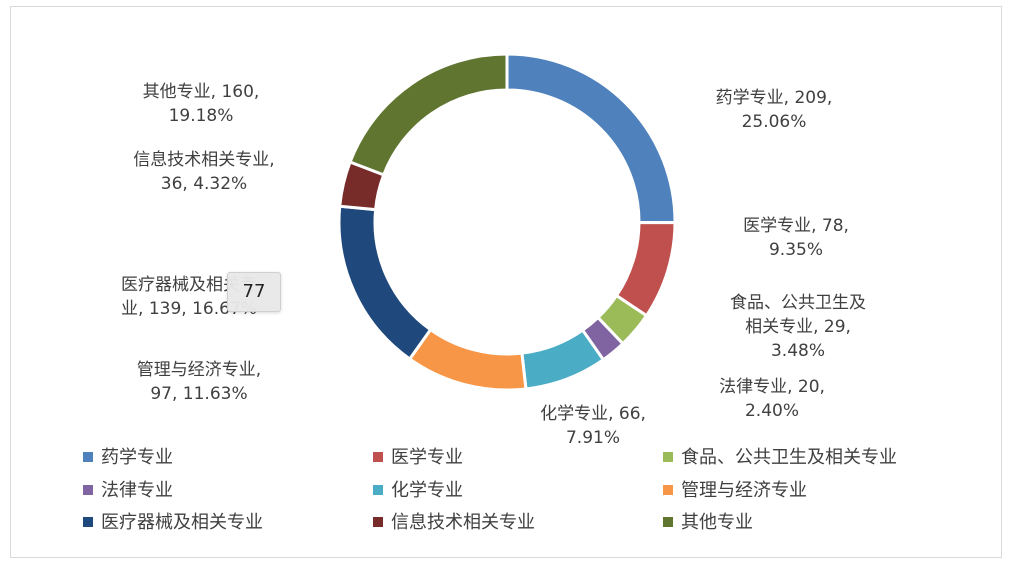 The height and width of the screenshot is (572, 1014). I want to click on legend-label-5: 化学专业, so click(427, 490).